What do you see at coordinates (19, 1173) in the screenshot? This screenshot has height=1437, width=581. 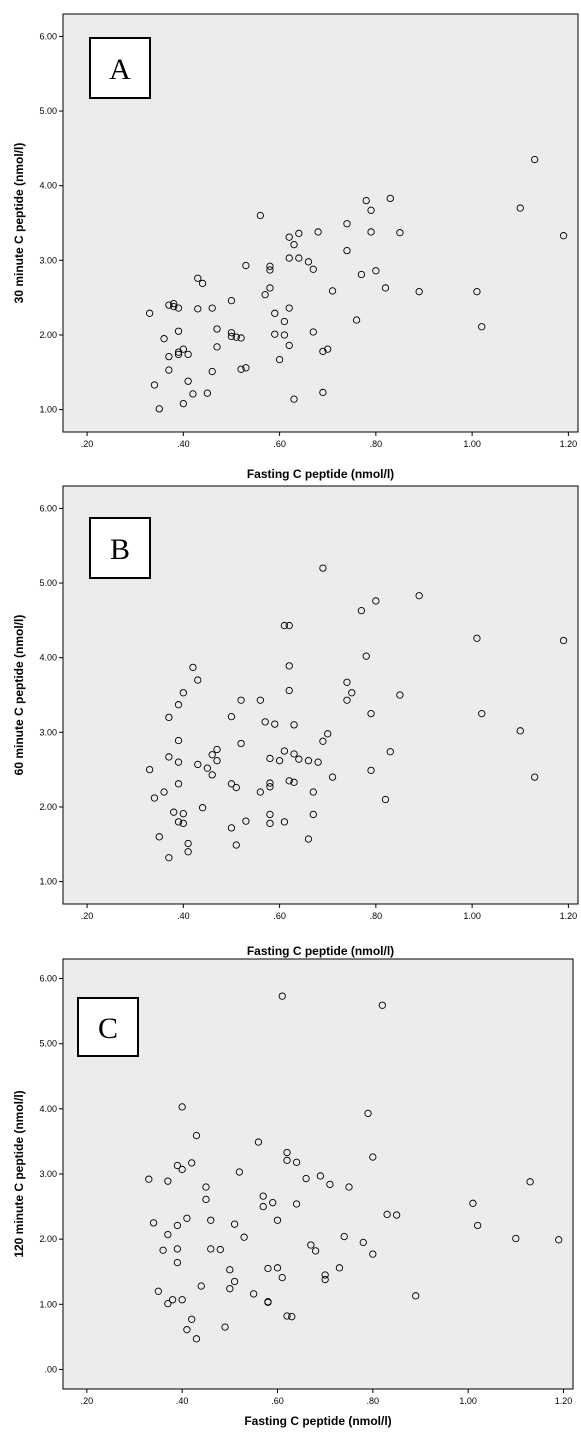 I see `y-axis-title: 120 minute C peptide (nmol/l)` at bounding box center [19, 1173].